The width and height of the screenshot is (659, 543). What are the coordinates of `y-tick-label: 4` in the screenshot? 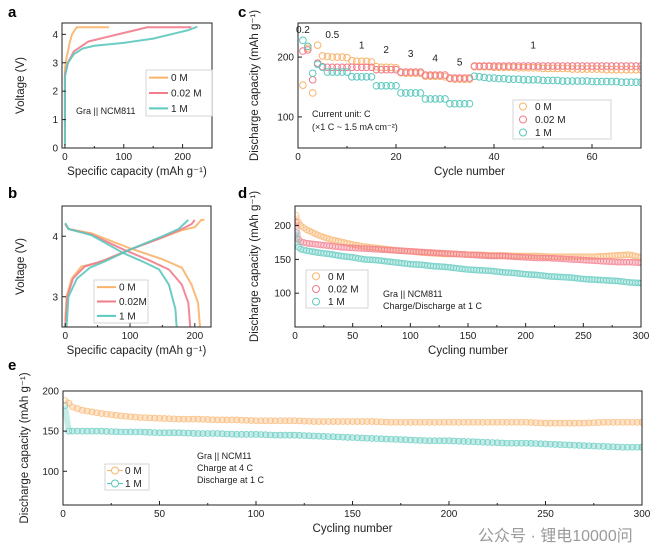 It's located at (55, 35).